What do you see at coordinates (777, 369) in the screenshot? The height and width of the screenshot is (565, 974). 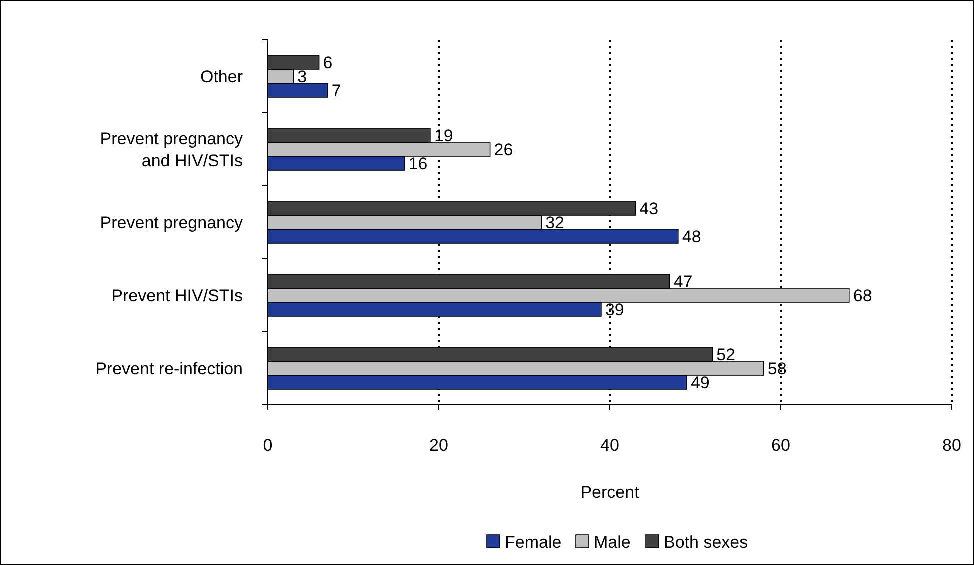 I see `data-label: 58` at bounding box center [777, 369].